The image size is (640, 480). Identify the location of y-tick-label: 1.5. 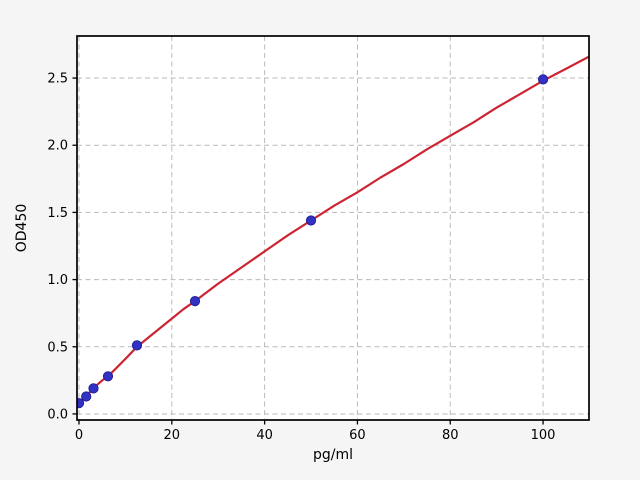
(57, 213).